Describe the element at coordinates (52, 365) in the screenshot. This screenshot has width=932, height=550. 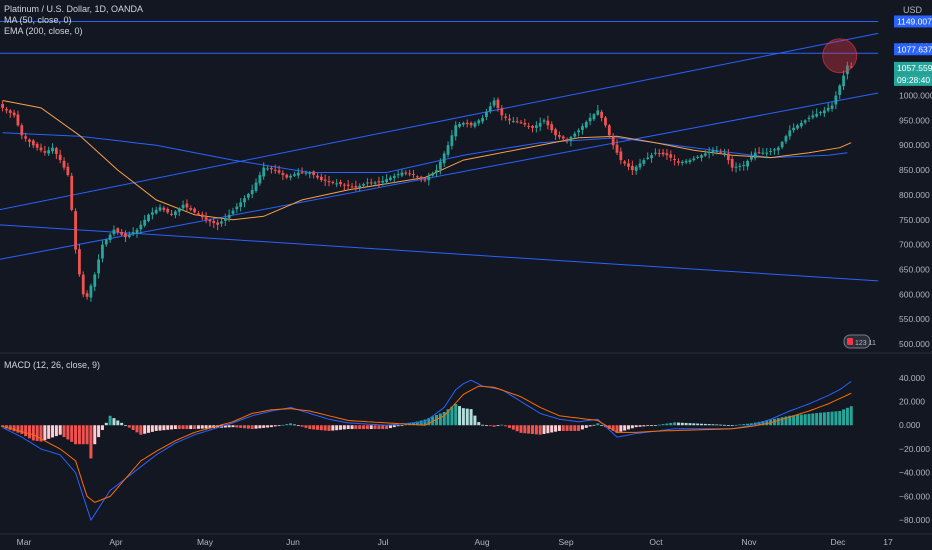
I see `macd-legend-label: MACD (12, 26, close, 9)` at that location.